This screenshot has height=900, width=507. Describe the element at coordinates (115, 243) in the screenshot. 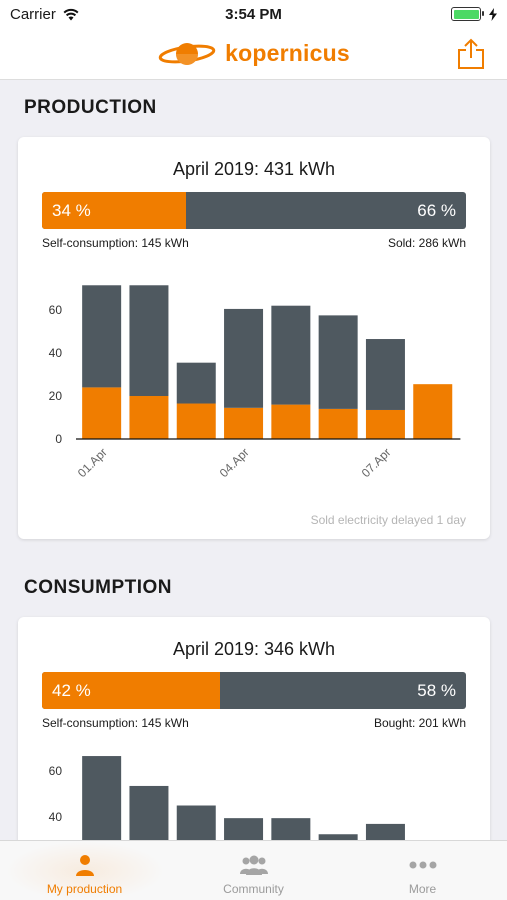

I see `production-self-consumption-label: Self-consumption: 145 kWh` at that location.